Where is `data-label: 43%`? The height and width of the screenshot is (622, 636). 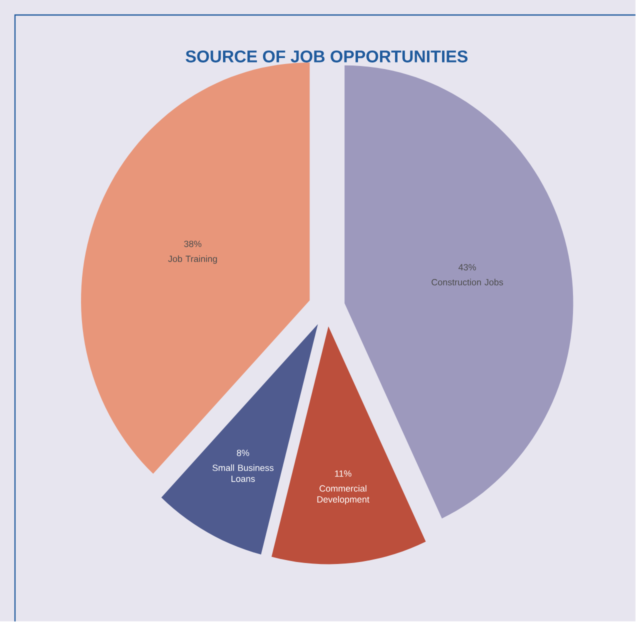
data-label: 43% is located at coordinates (467, 267).